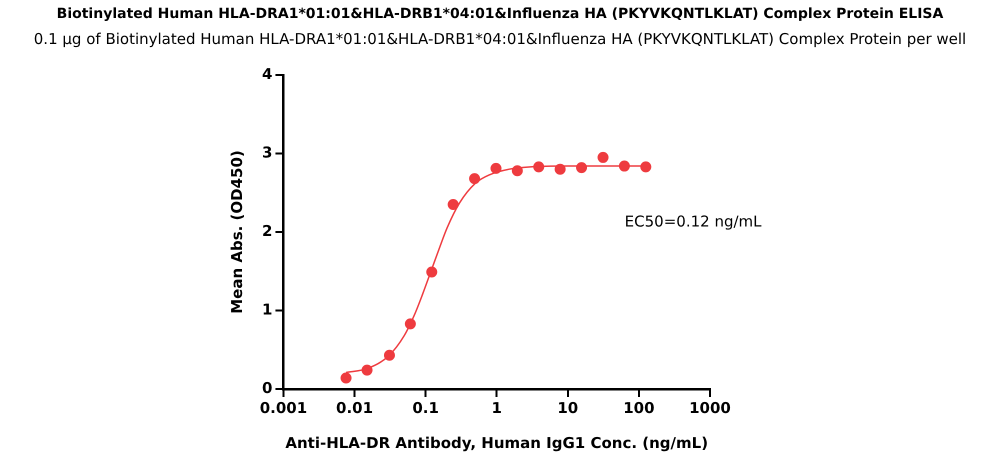 The image size is (1000, 475). What do you see at coordinates (639, 407) in the screenshot?
I see `x-tick-label: 100` at bounding box center [639, 407].